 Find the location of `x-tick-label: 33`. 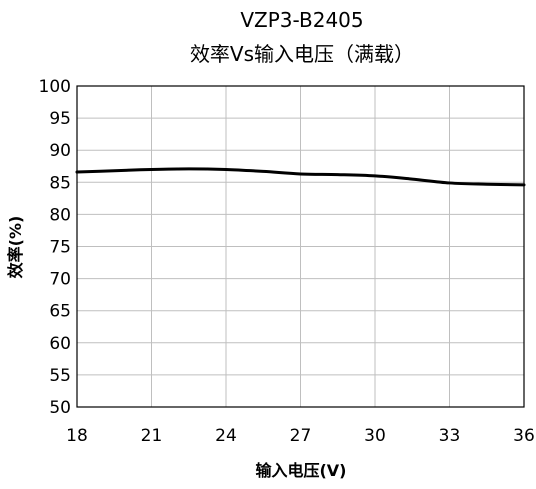

x-tick-label: 33 is located at coordinates (450, 436).